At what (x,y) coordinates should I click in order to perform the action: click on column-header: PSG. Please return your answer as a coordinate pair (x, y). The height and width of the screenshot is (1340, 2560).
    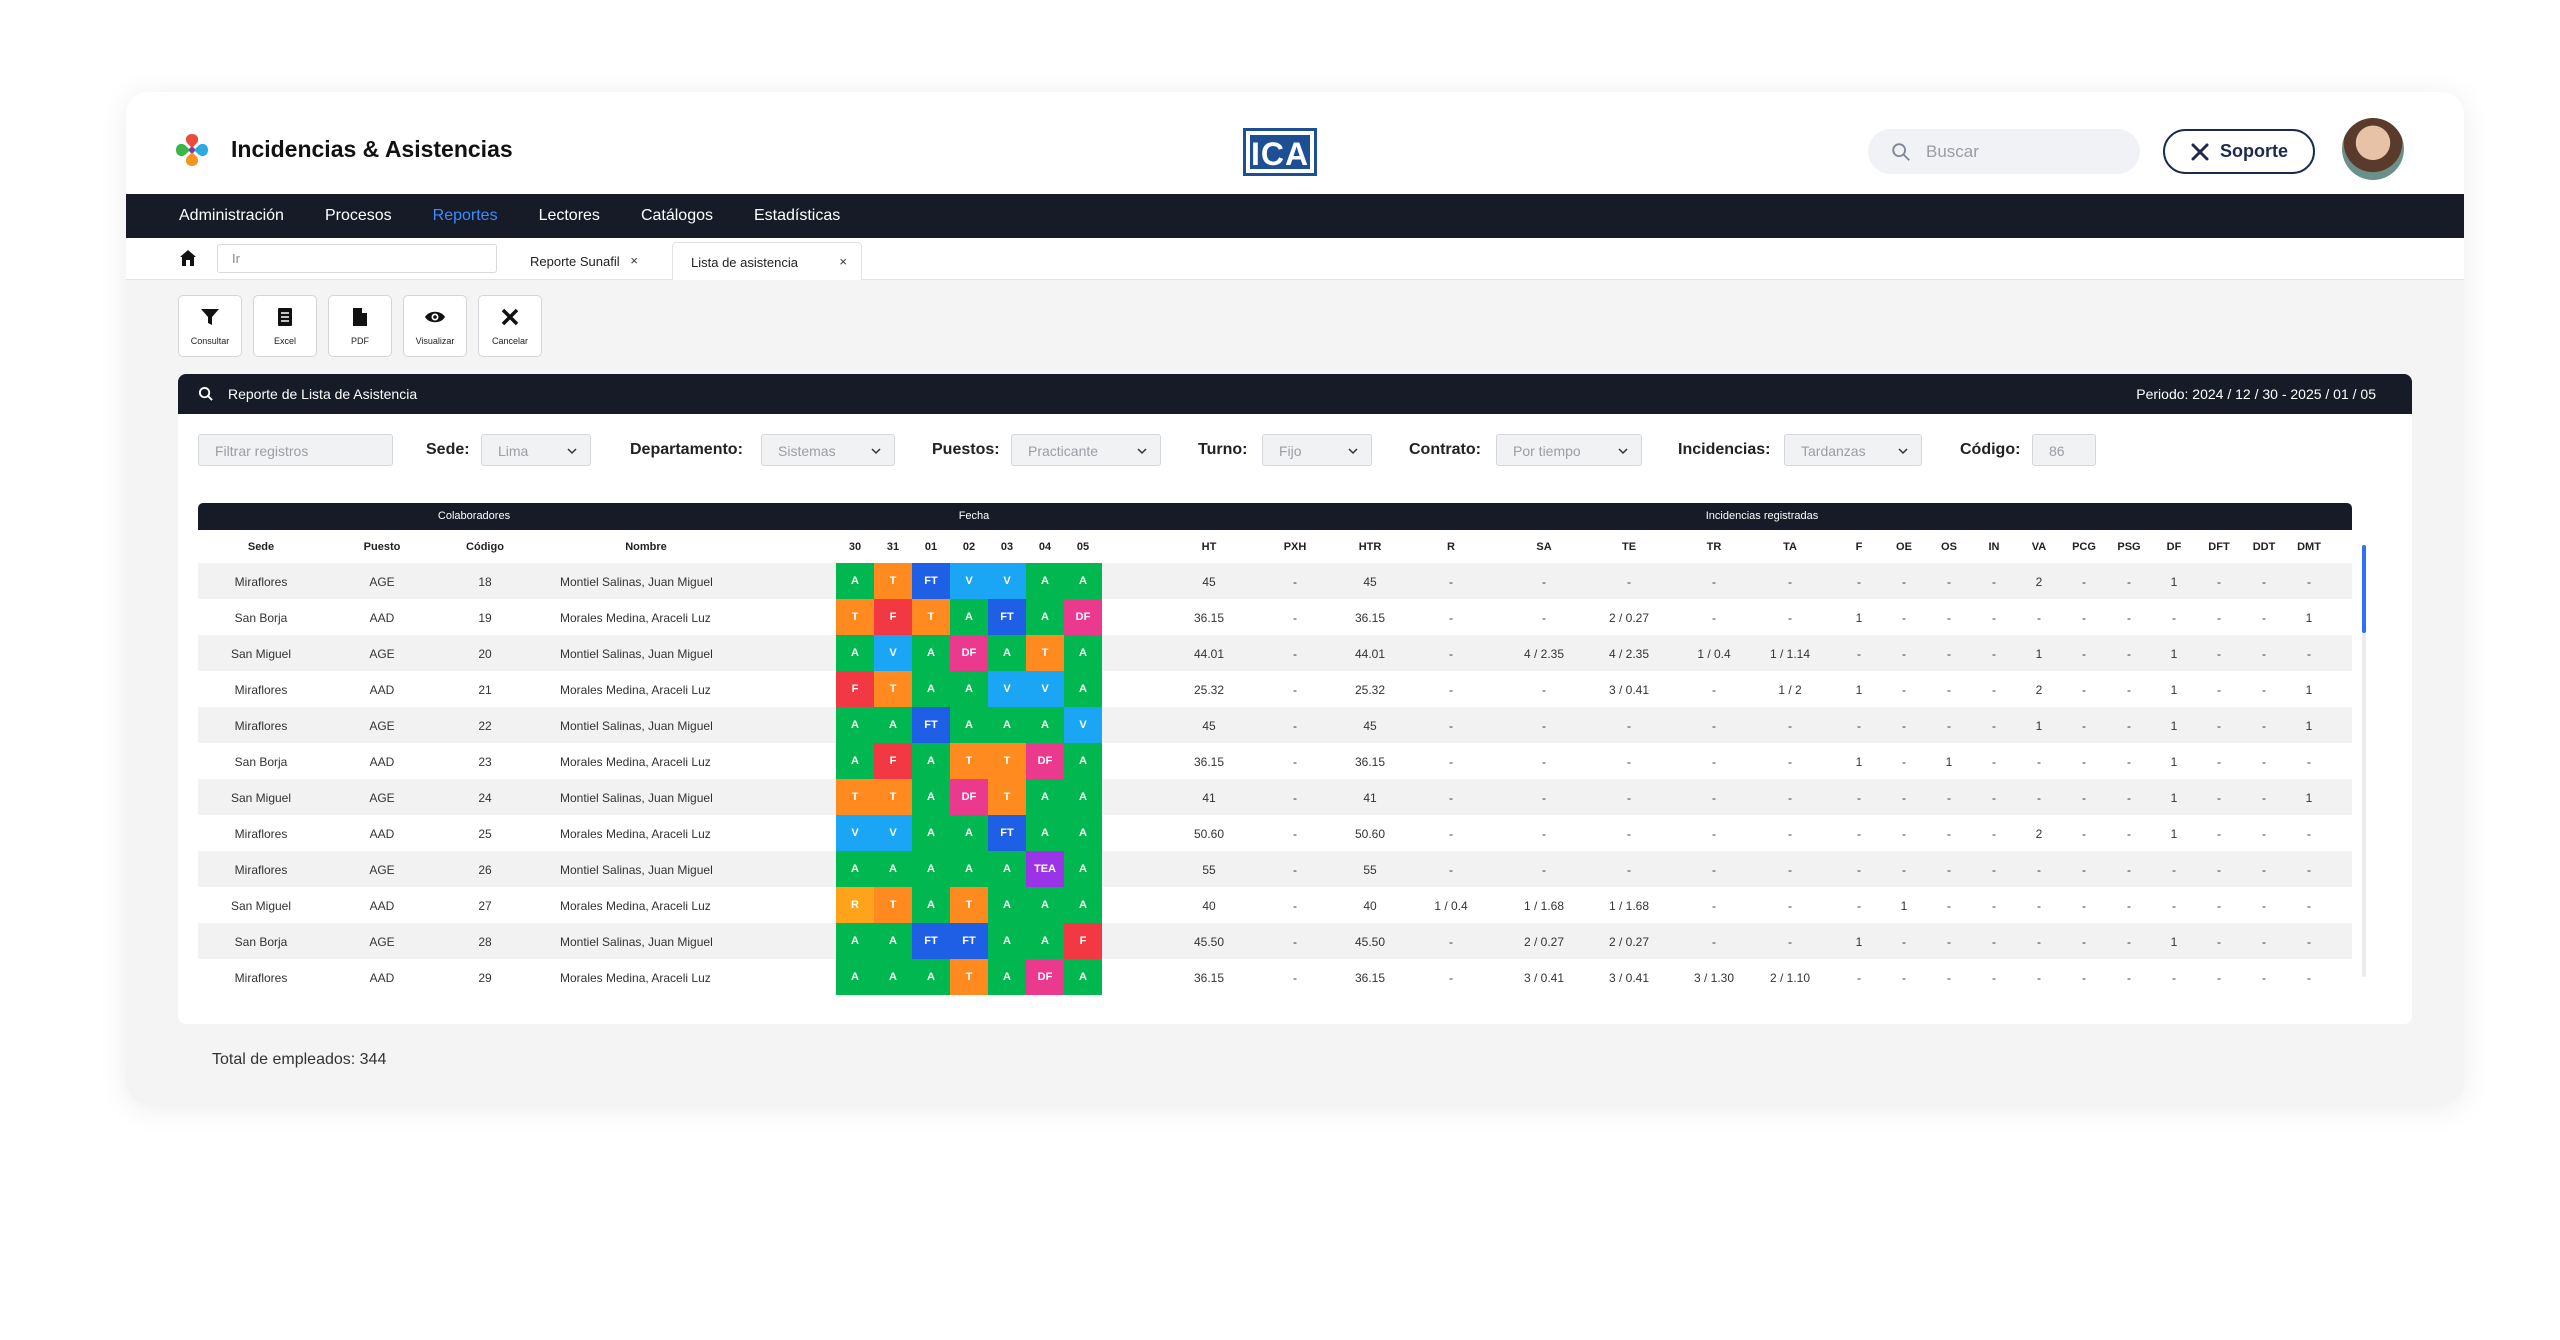
    Looking at the image, I should click on (2129, 547).